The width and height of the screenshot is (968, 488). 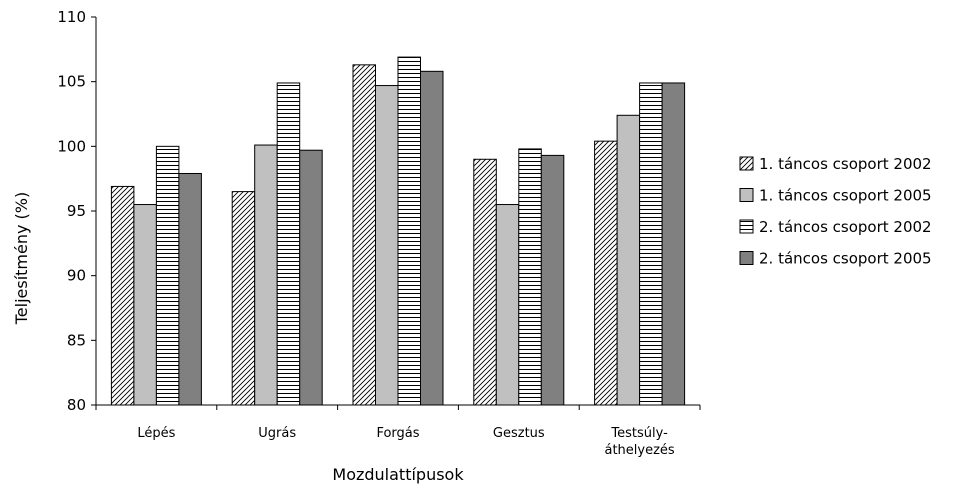 What do you see at coordinates (76, 405) in the screenshot?
I see `y-tick-label: 80` at bounding box center [76, 405].